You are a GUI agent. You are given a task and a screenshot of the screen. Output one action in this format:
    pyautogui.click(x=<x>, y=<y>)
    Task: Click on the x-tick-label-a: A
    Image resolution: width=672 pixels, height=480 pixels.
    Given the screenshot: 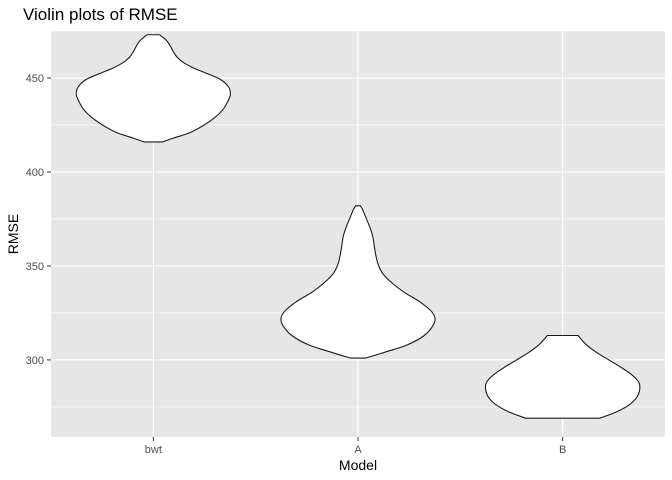 What is the action you would take?
    pyautogui.click(x=358, y=450)
    